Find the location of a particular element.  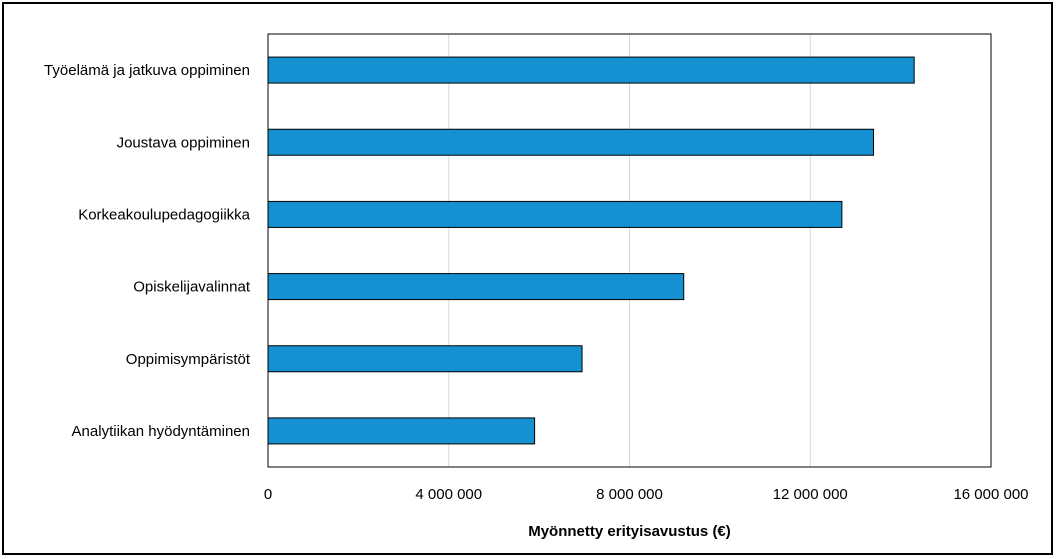

x-tick-label: 12 000 000 is located at coordinates (810, 494).